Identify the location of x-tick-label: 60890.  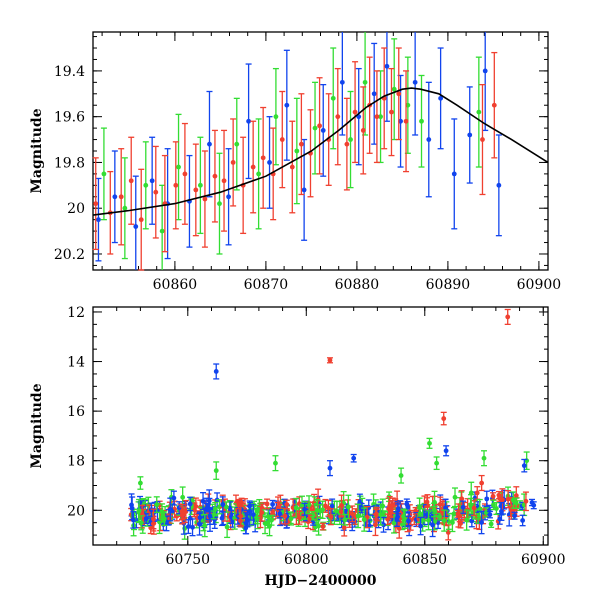
(448, 285).